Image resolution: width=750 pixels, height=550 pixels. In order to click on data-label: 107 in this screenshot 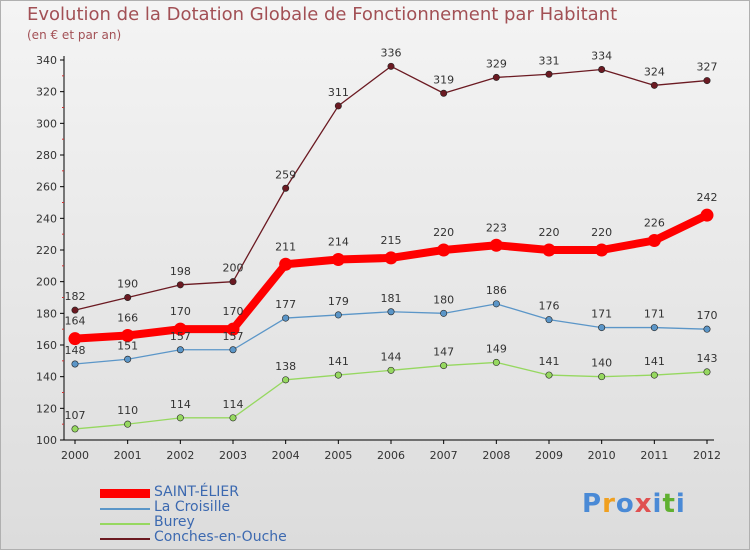, I will do `click(75, 415)`.